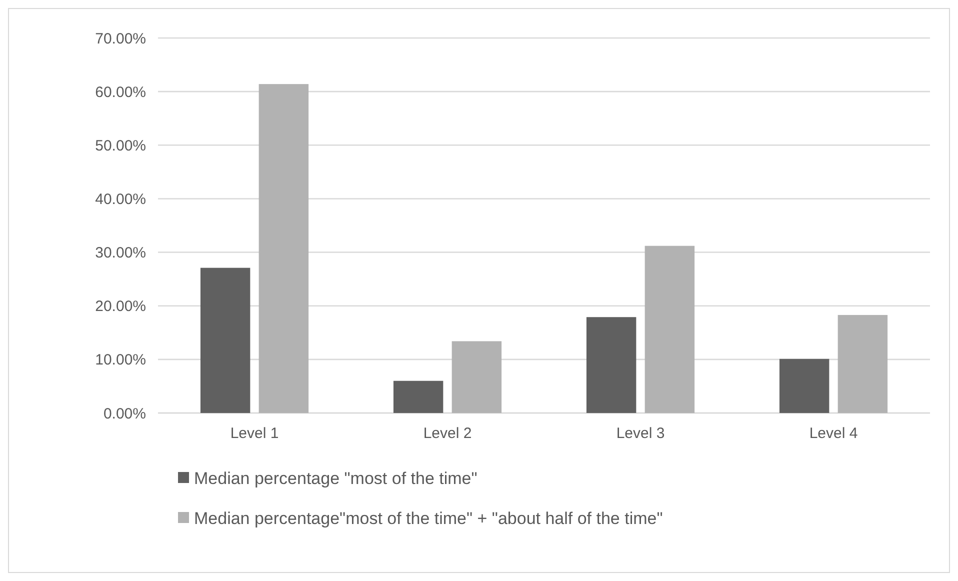 The width and height of the screenshot is (958, 581). What do you see at coordinates (120, 39) in the screenshot?
I see `y-tick-label: 70.00%` at bounding box center [120, 39].